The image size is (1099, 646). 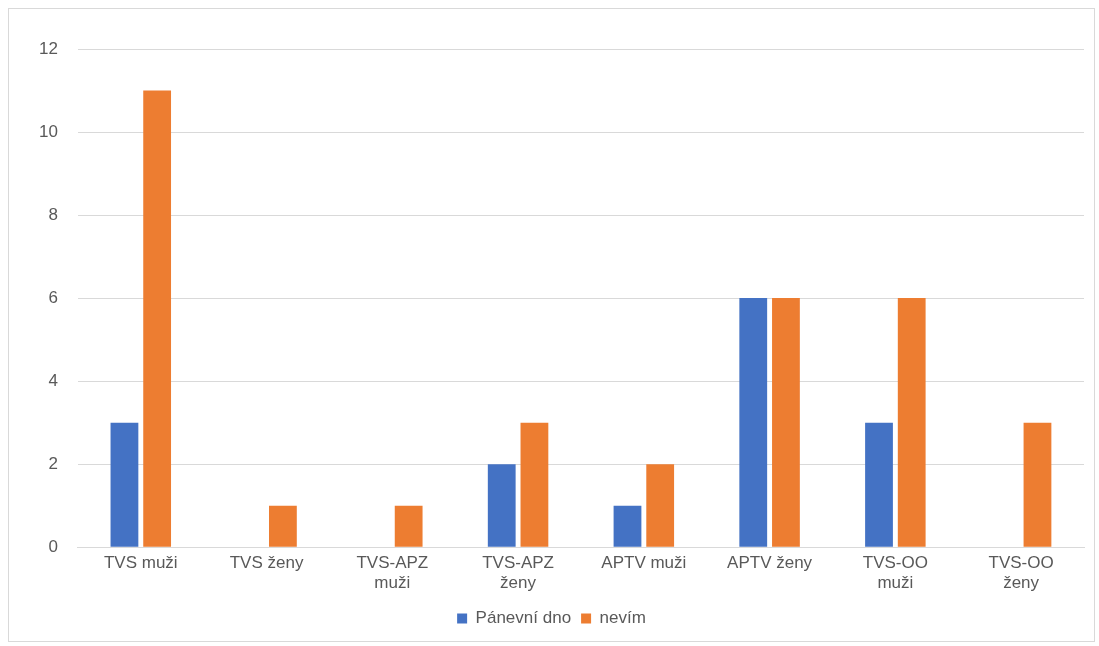 I want to click on y-tick-label: 12, so click(x=48, y=48).